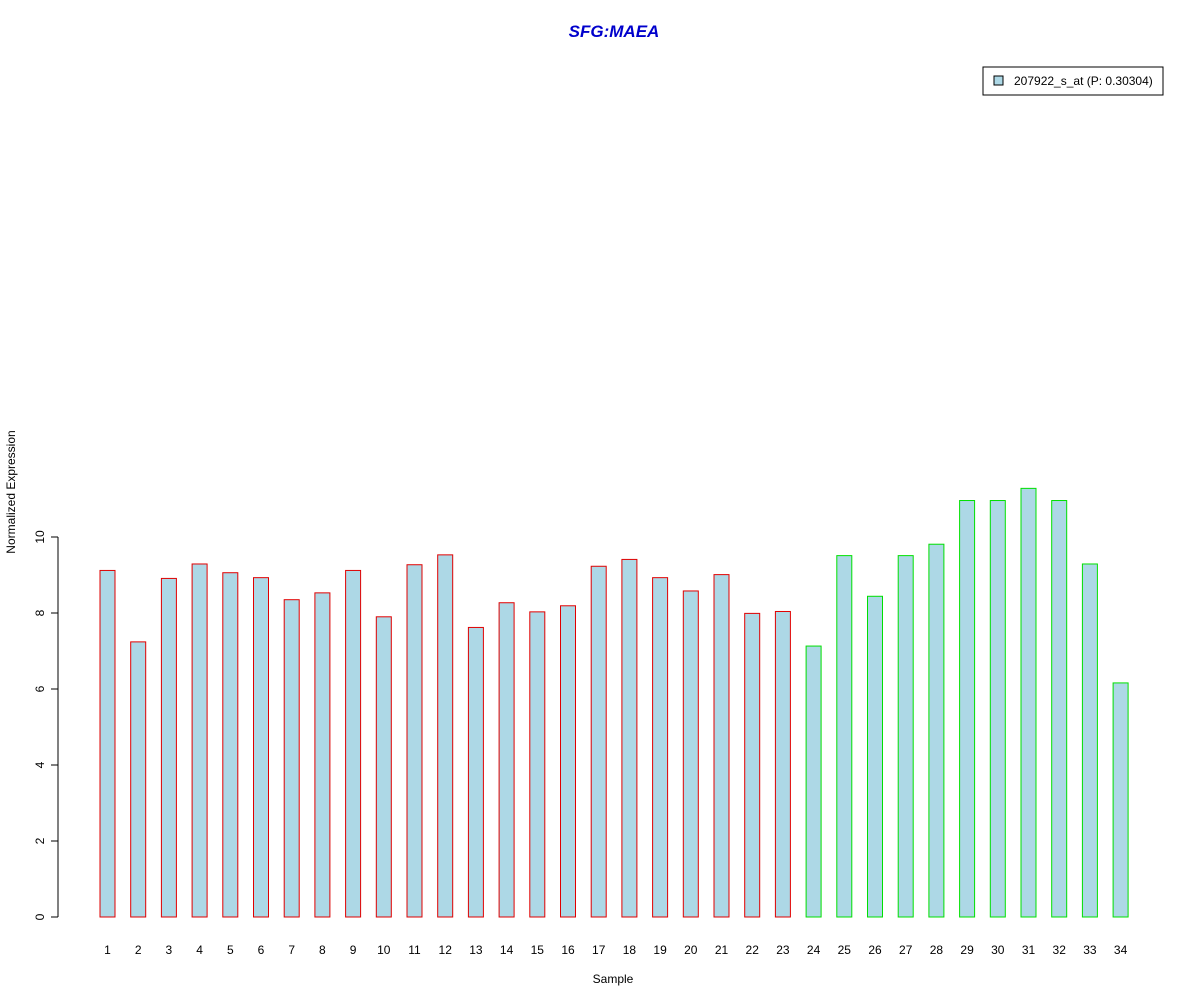 The height and width of the screenshot is (1000, 1200). I want to click on x-tick-label: 32, so click(1060, 950).